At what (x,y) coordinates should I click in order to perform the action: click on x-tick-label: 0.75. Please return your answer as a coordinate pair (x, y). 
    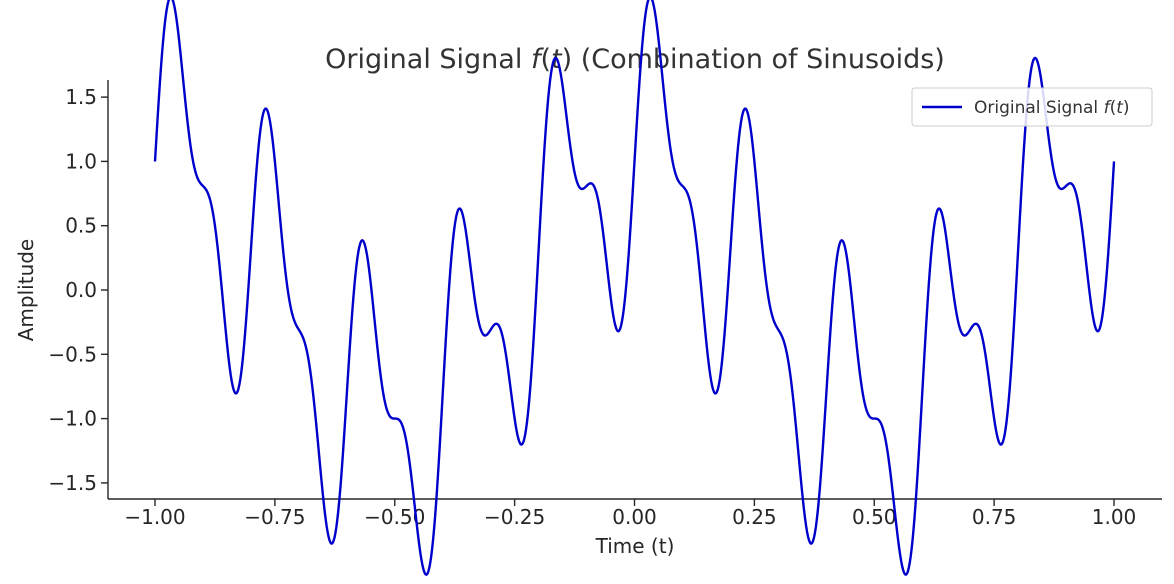
    Looking at the image, I should click on (994, 517).